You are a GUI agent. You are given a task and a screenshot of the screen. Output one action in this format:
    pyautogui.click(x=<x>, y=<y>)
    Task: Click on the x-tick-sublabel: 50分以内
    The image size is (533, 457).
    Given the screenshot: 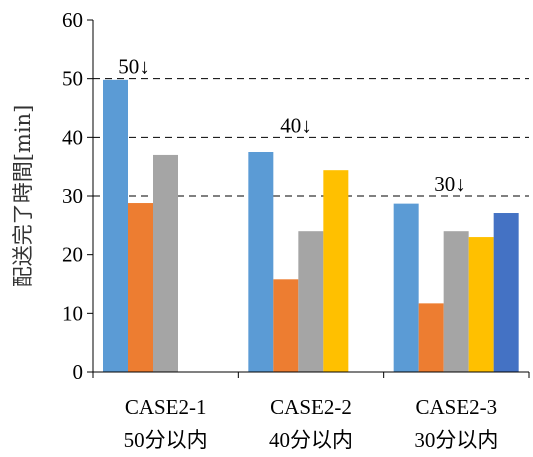 What is the action you would take?
    pyautogui.click(x=166, y=440)
    